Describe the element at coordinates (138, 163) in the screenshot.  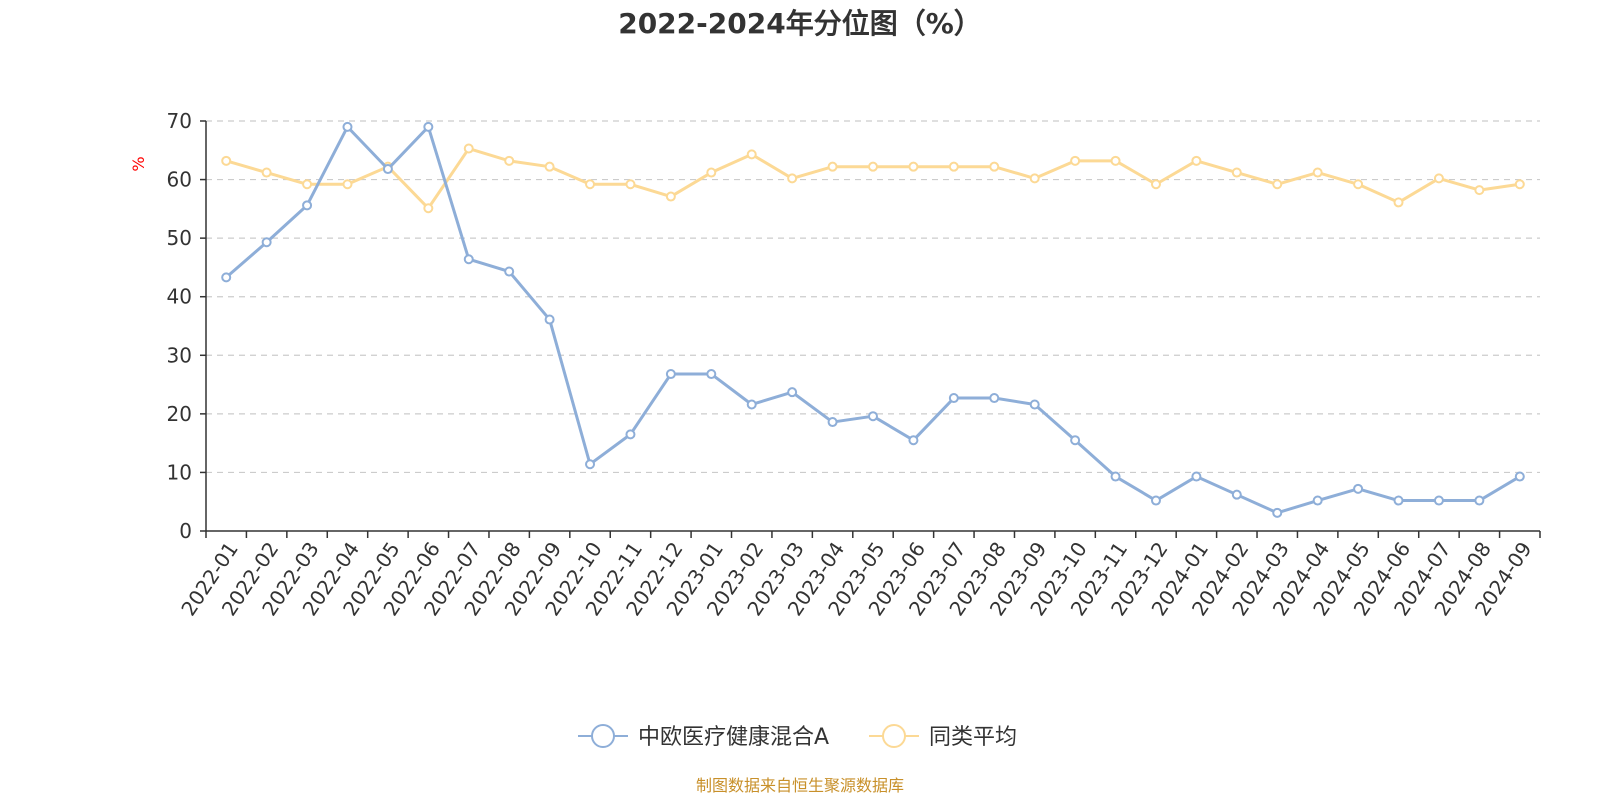
I see `y-axis-unit: %` at that location.